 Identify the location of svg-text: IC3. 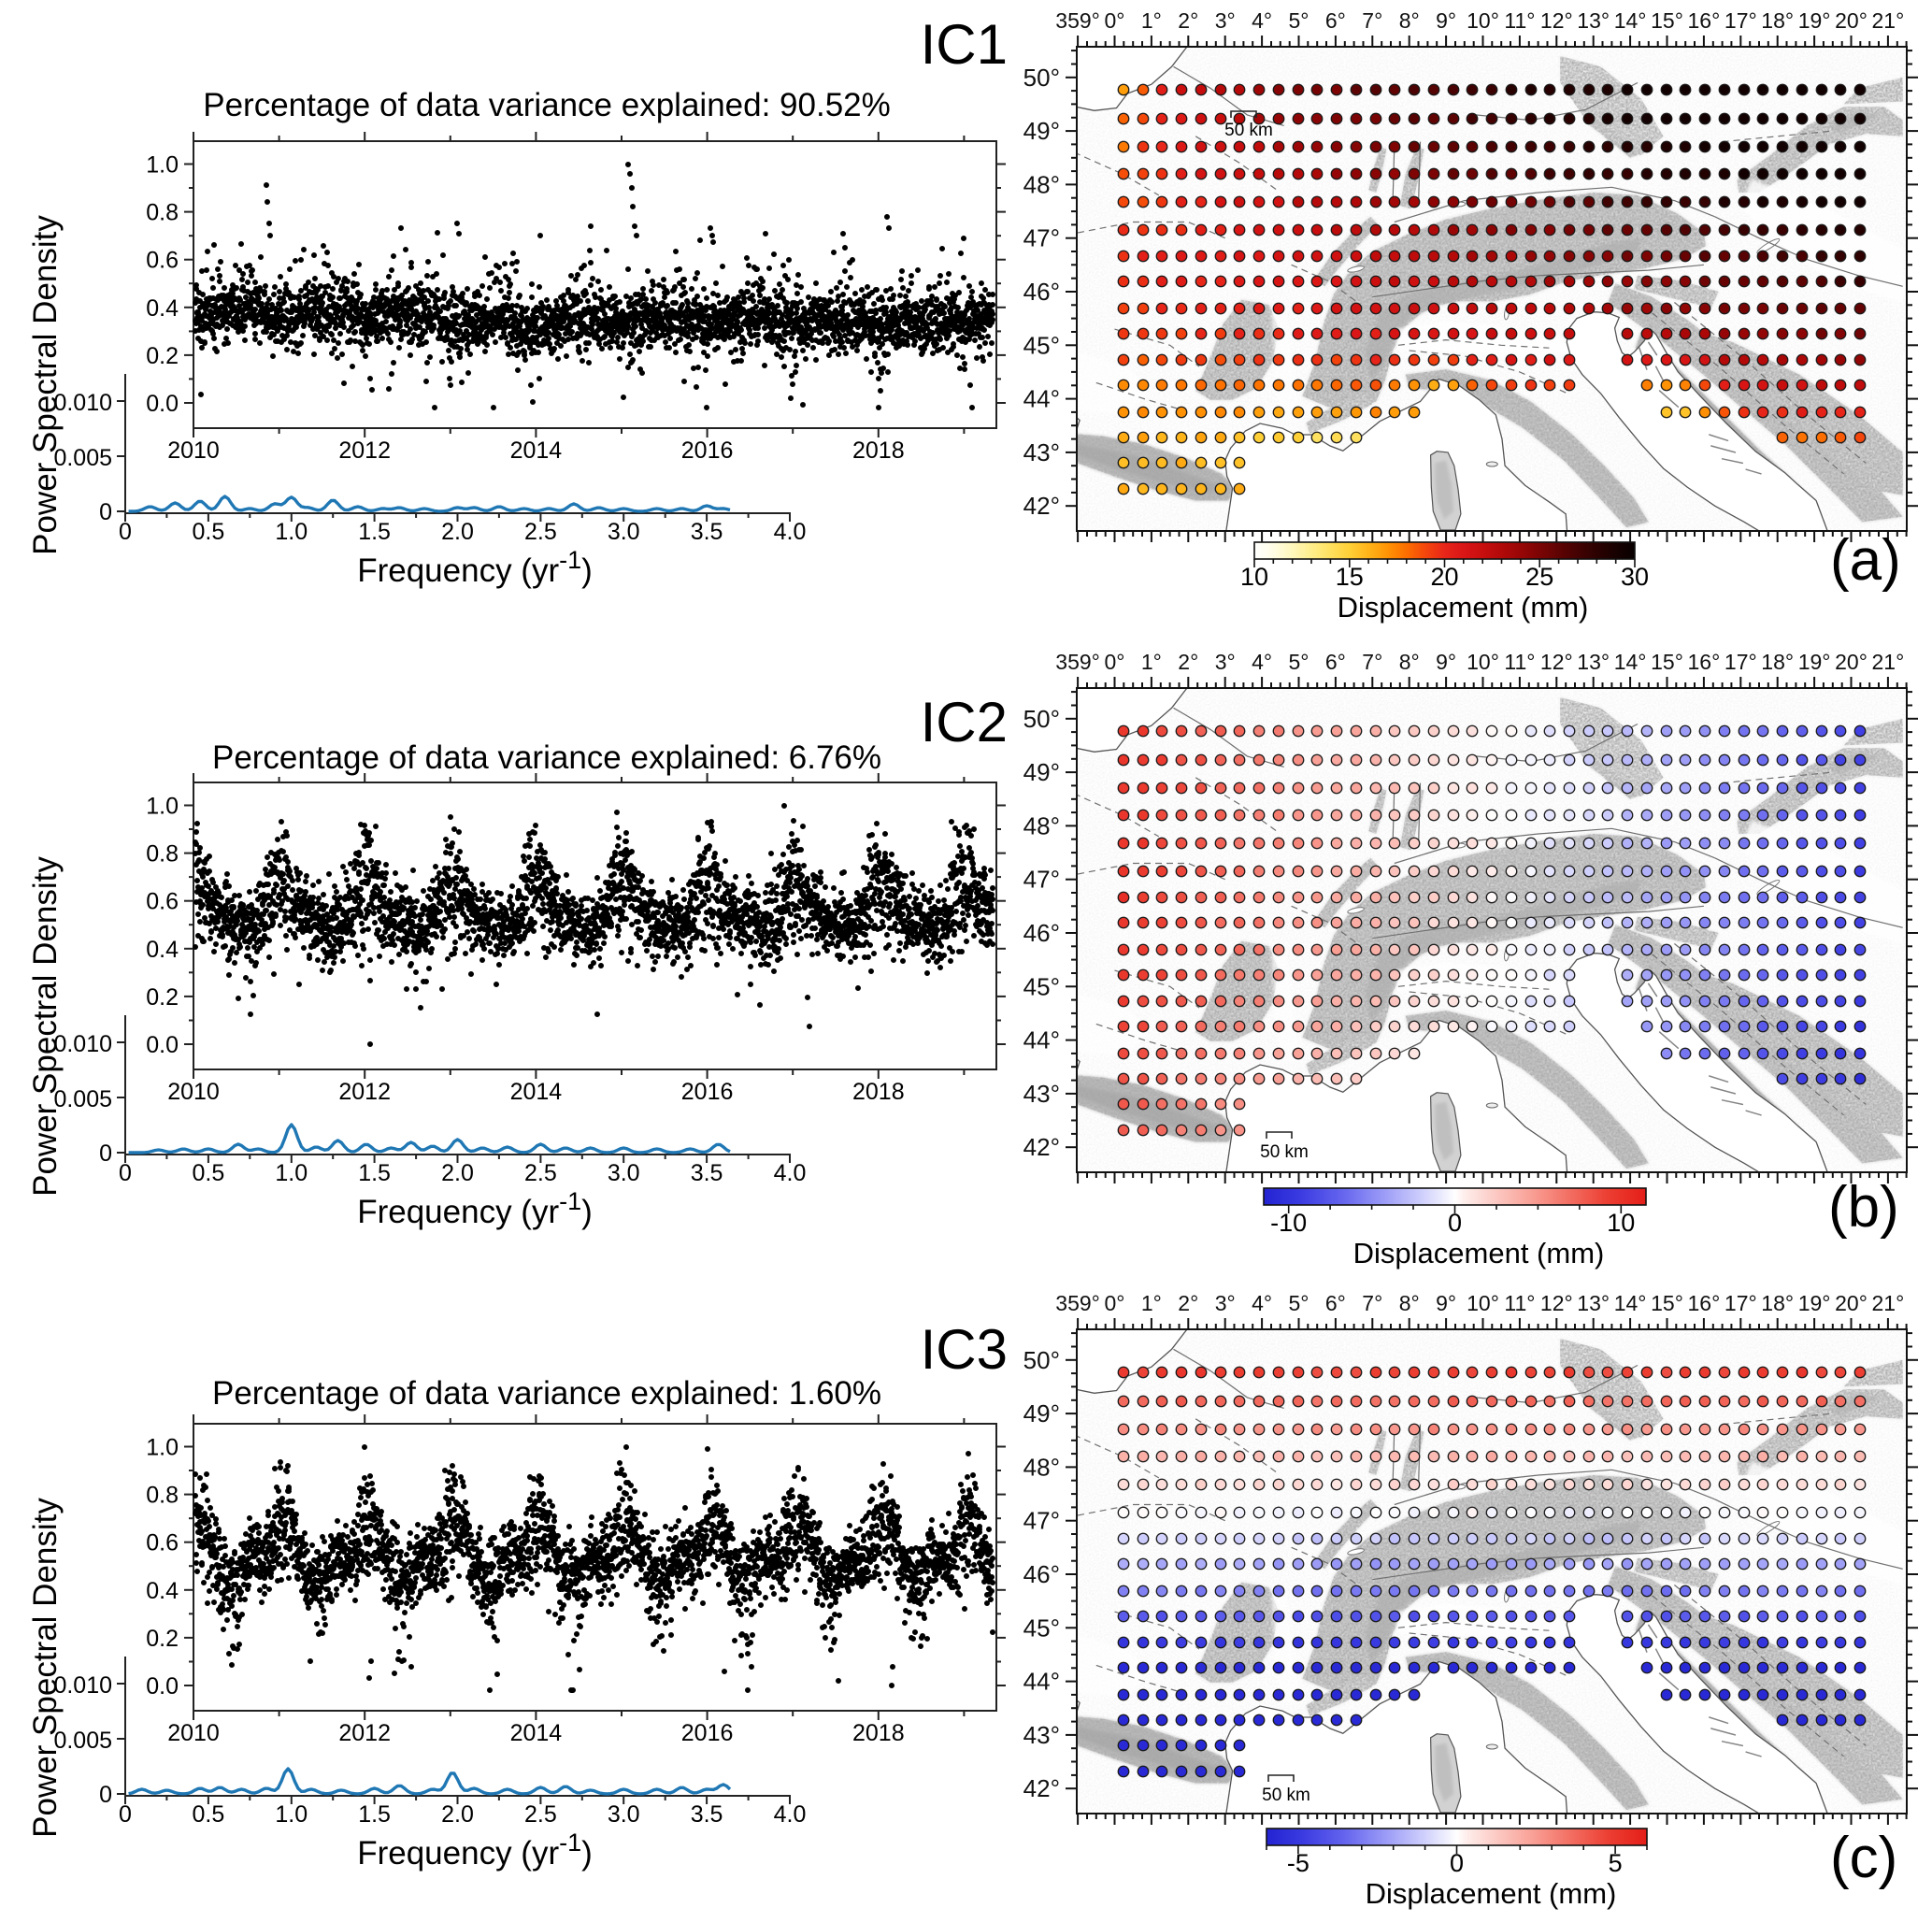
(964, 1350).